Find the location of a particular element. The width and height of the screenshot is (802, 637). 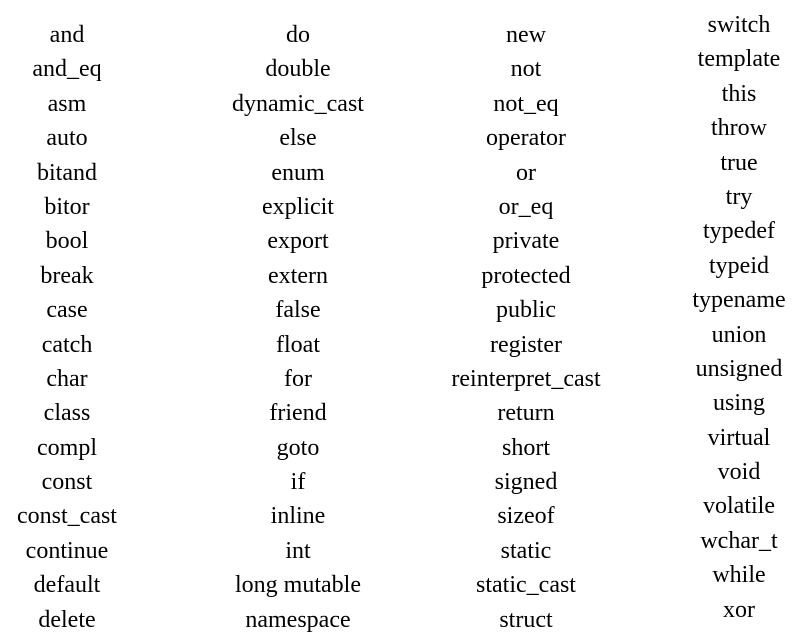

keyword: signed is located at coordinates (526, 482).